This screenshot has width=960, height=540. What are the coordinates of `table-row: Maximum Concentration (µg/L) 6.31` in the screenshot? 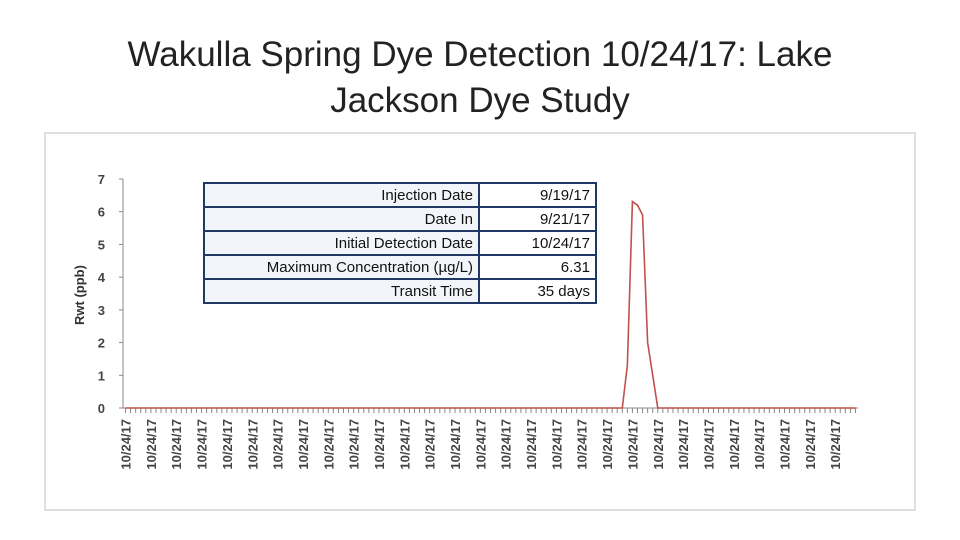 It's located at (400, 267).